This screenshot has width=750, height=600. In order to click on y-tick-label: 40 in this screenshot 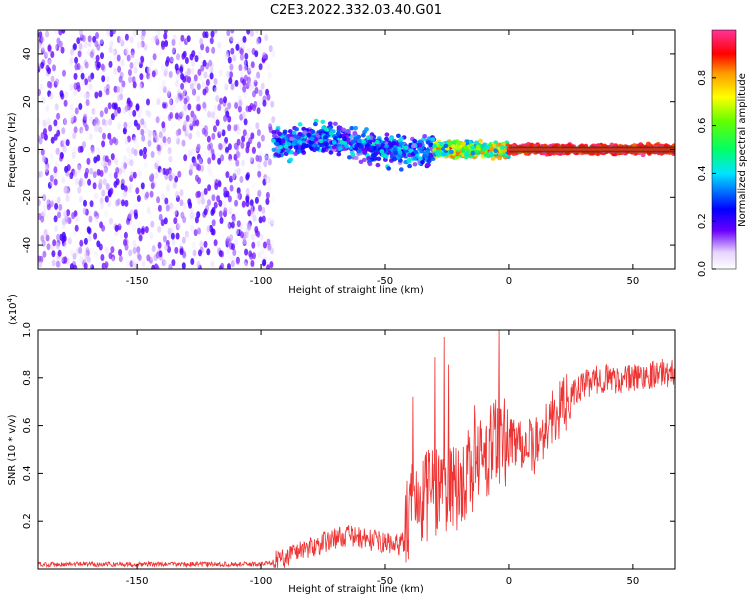, I will do `click(27, 54)`.